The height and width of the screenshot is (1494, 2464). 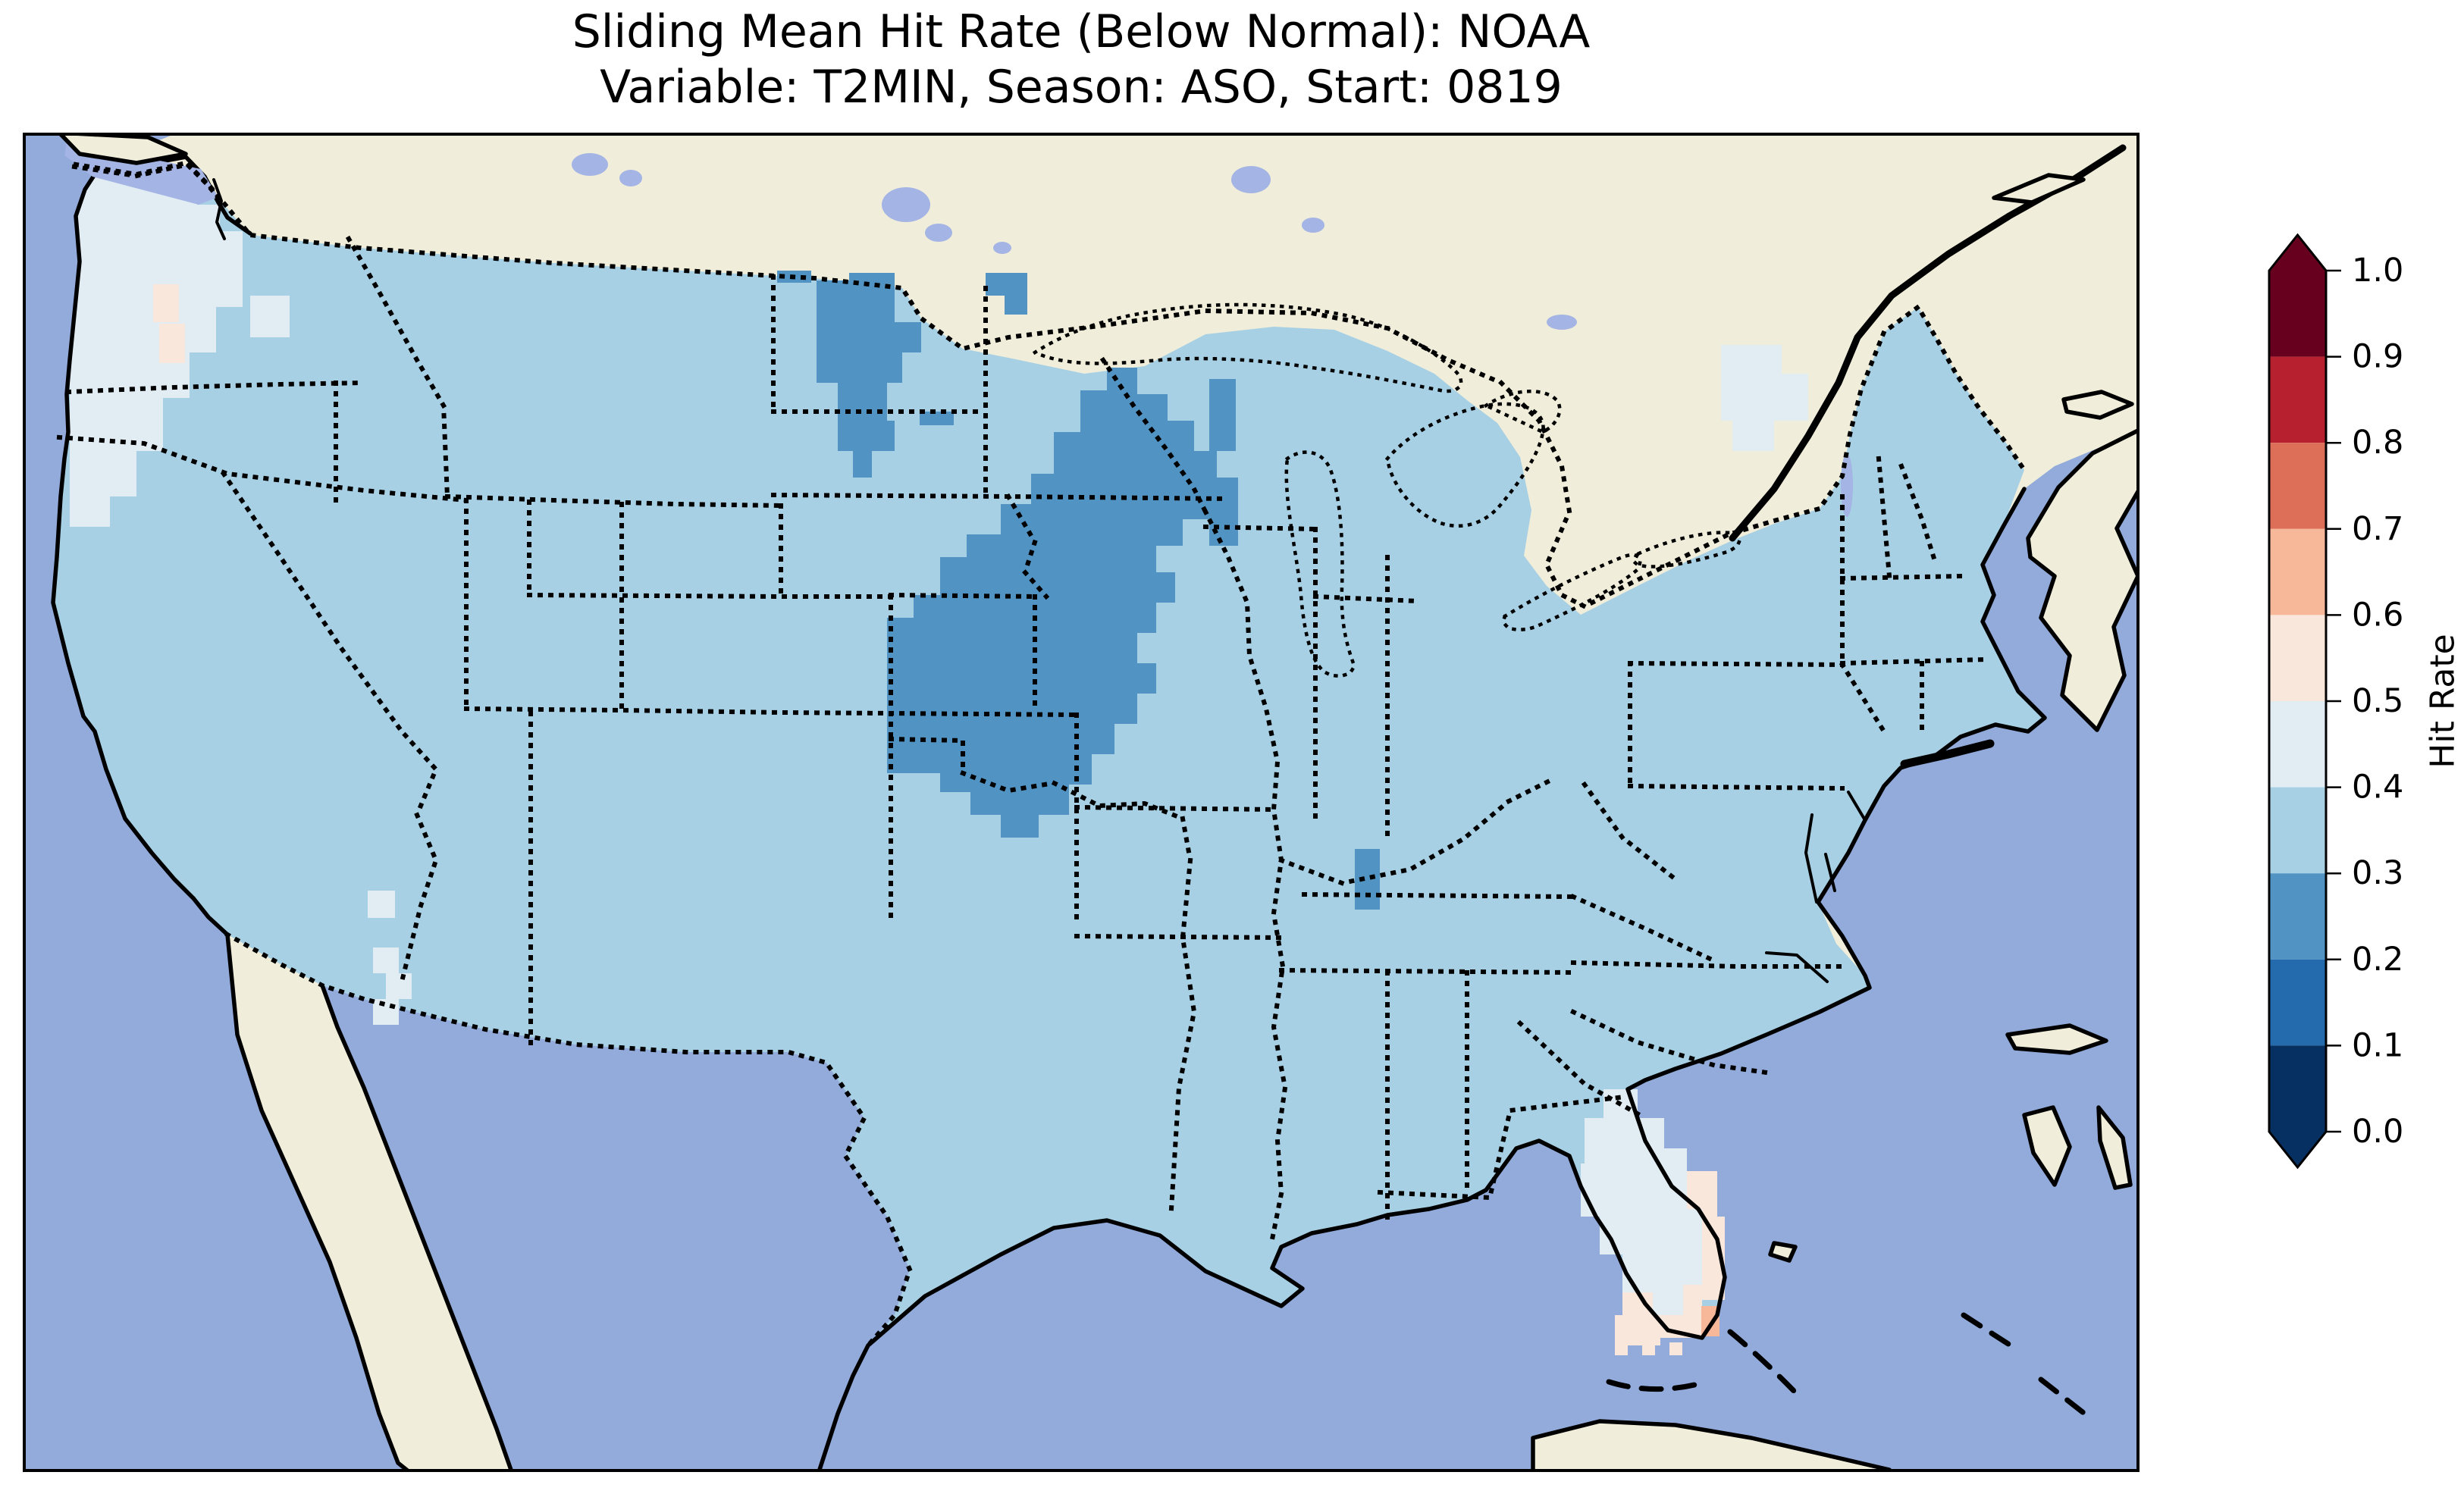 I want to click on lake-manitoba, so click(x=631, y=178).